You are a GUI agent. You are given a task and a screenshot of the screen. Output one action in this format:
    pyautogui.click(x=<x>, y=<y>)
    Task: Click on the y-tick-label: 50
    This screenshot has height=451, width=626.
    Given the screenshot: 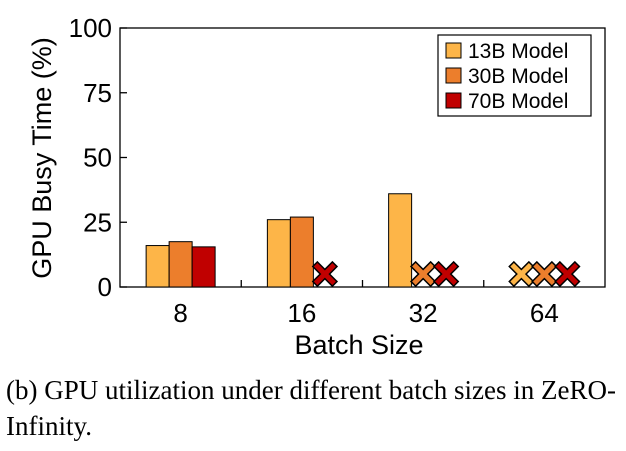 What is the action you would take?
    pyautogui.click(x=97, y=158)
    